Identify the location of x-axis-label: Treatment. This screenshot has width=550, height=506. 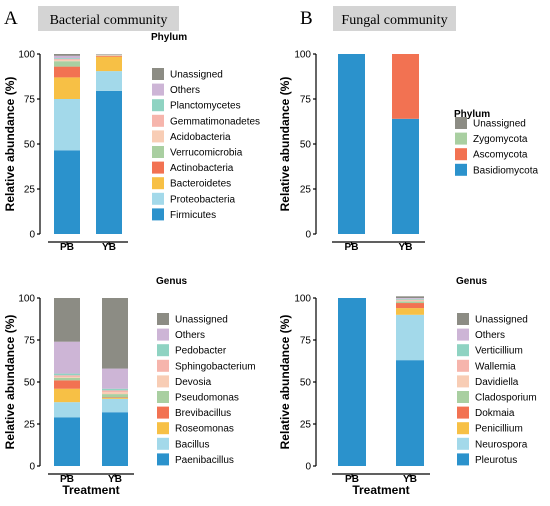
(90, 490).